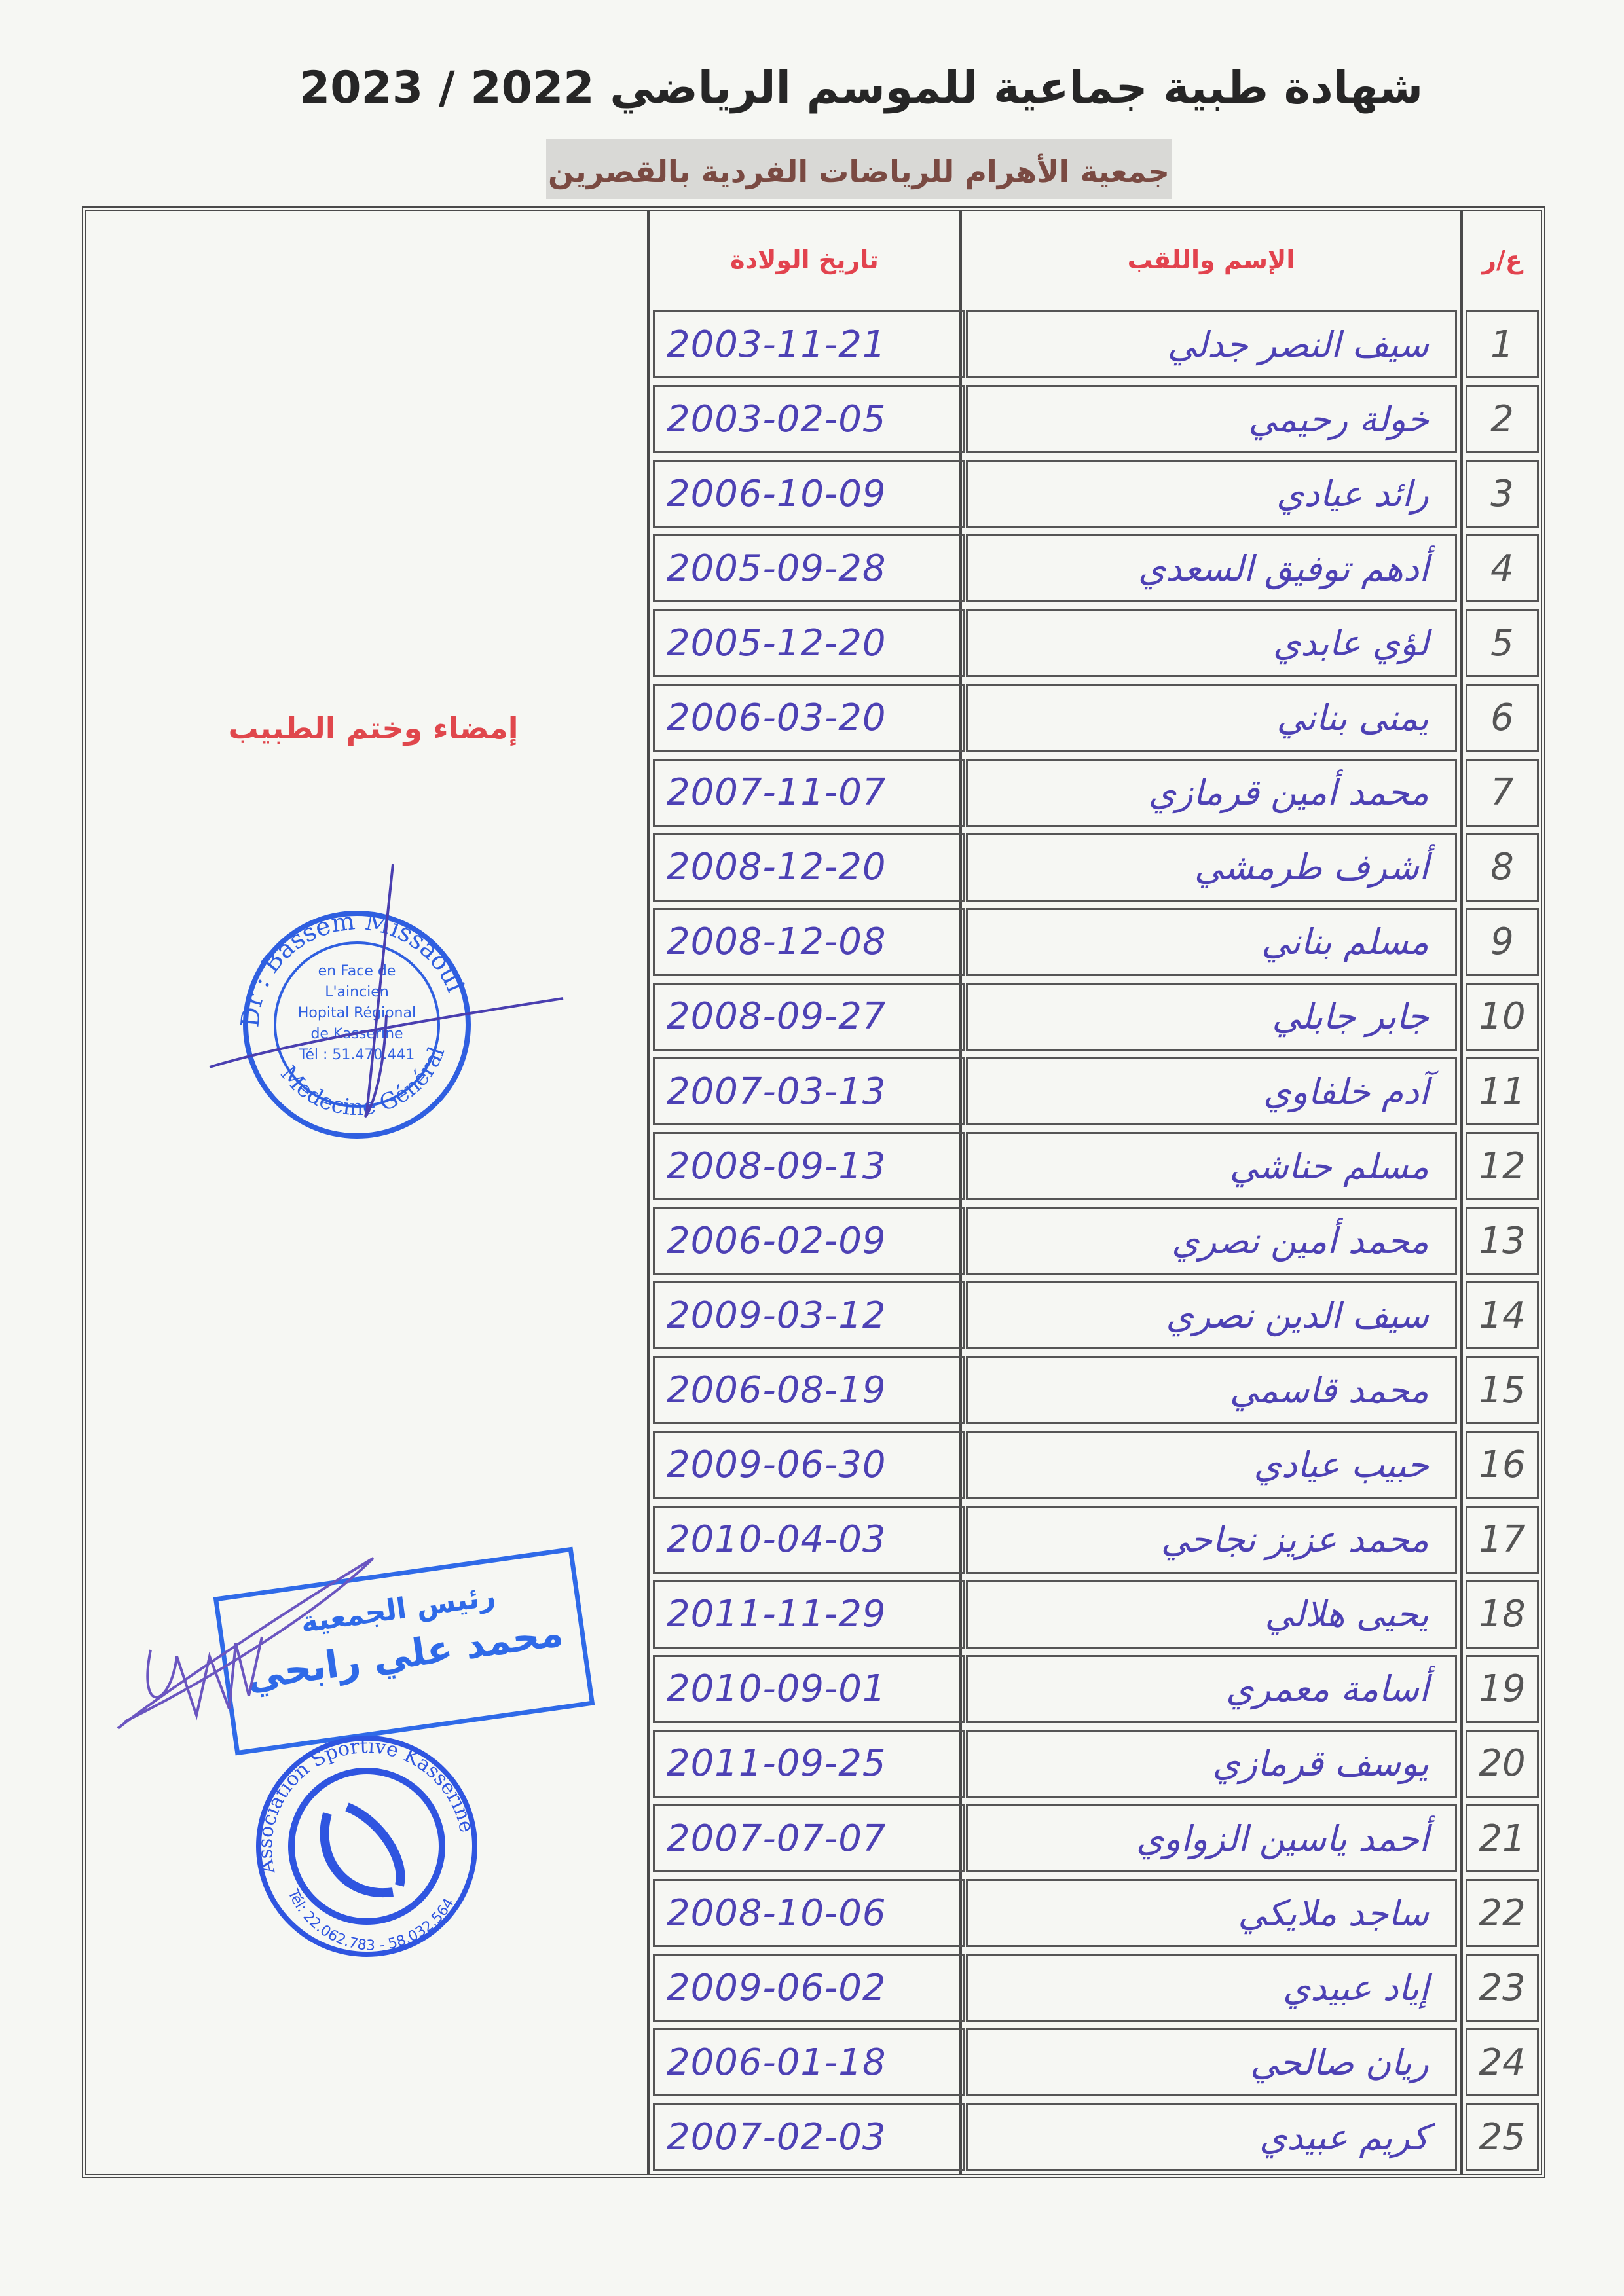 This screenshot has height=2296, width=1624. What do you see at coordinates (1211, 643) in the screenshot?
I see `full-name-cell: لؤي عابدي` at bounding box center [1211, 643].